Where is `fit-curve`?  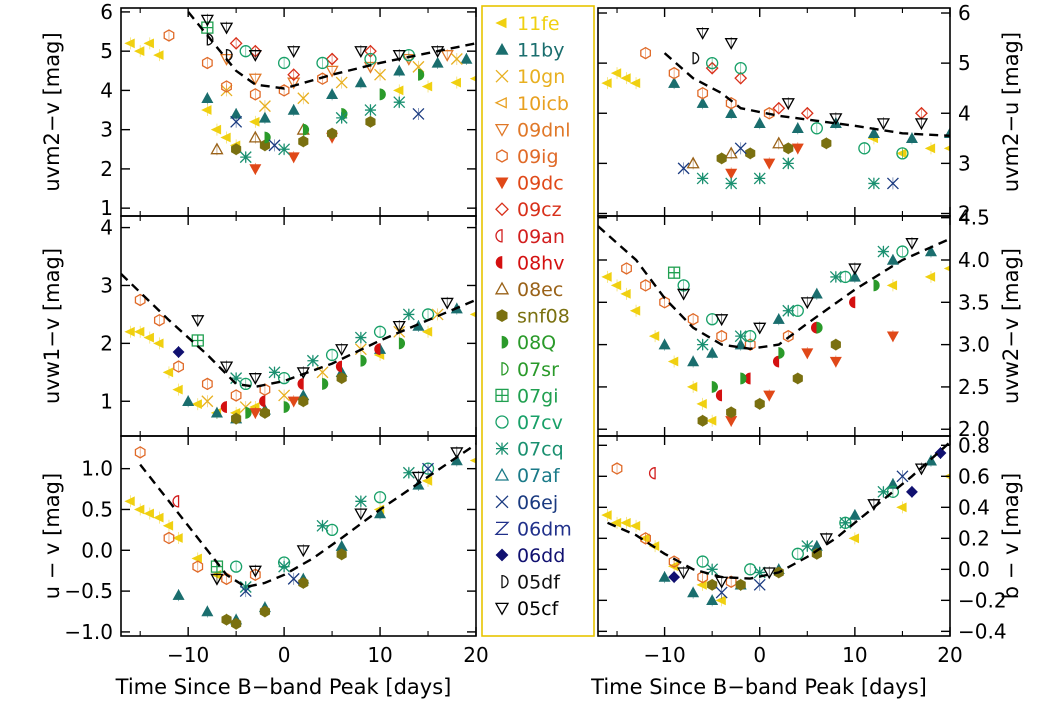
fit-curve is located at coordinates (774, 288).